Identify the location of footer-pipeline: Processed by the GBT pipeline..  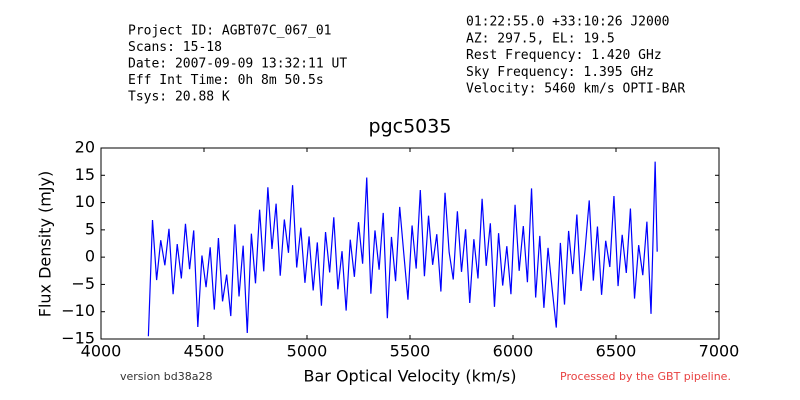
(645, 376).